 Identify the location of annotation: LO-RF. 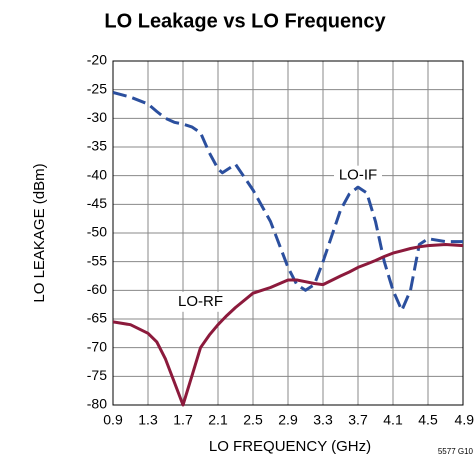
(200, 301).